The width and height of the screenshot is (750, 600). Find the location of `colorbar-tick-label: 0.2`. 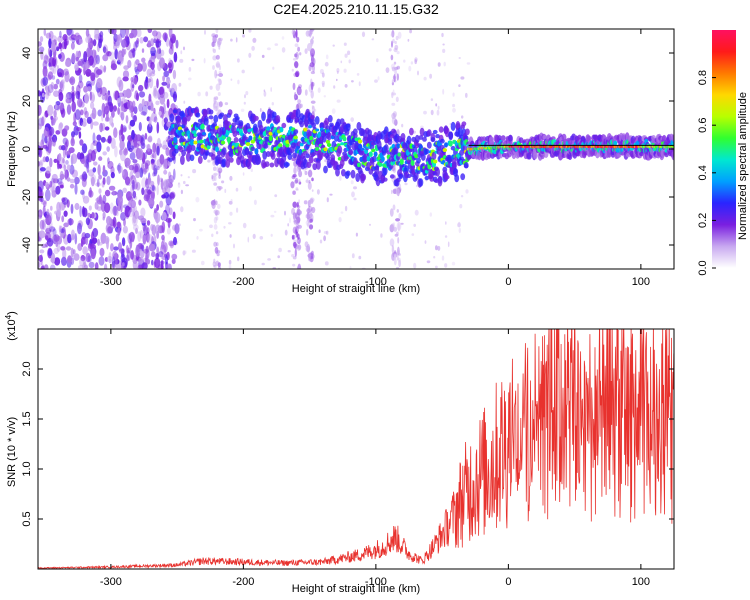

colorbar-tick-label: 0.2 is located at coordinates (703, 220).